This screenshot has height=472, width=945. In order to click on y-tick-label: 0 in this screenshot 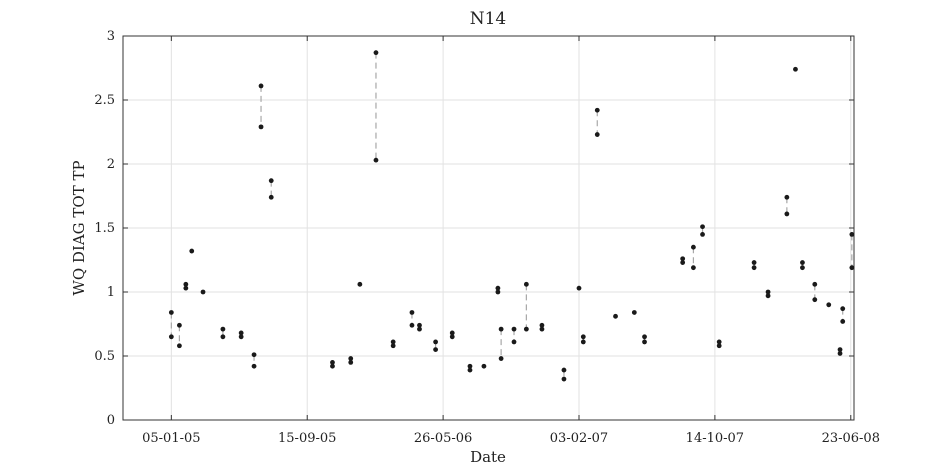, I will do `click(111, 420)`.